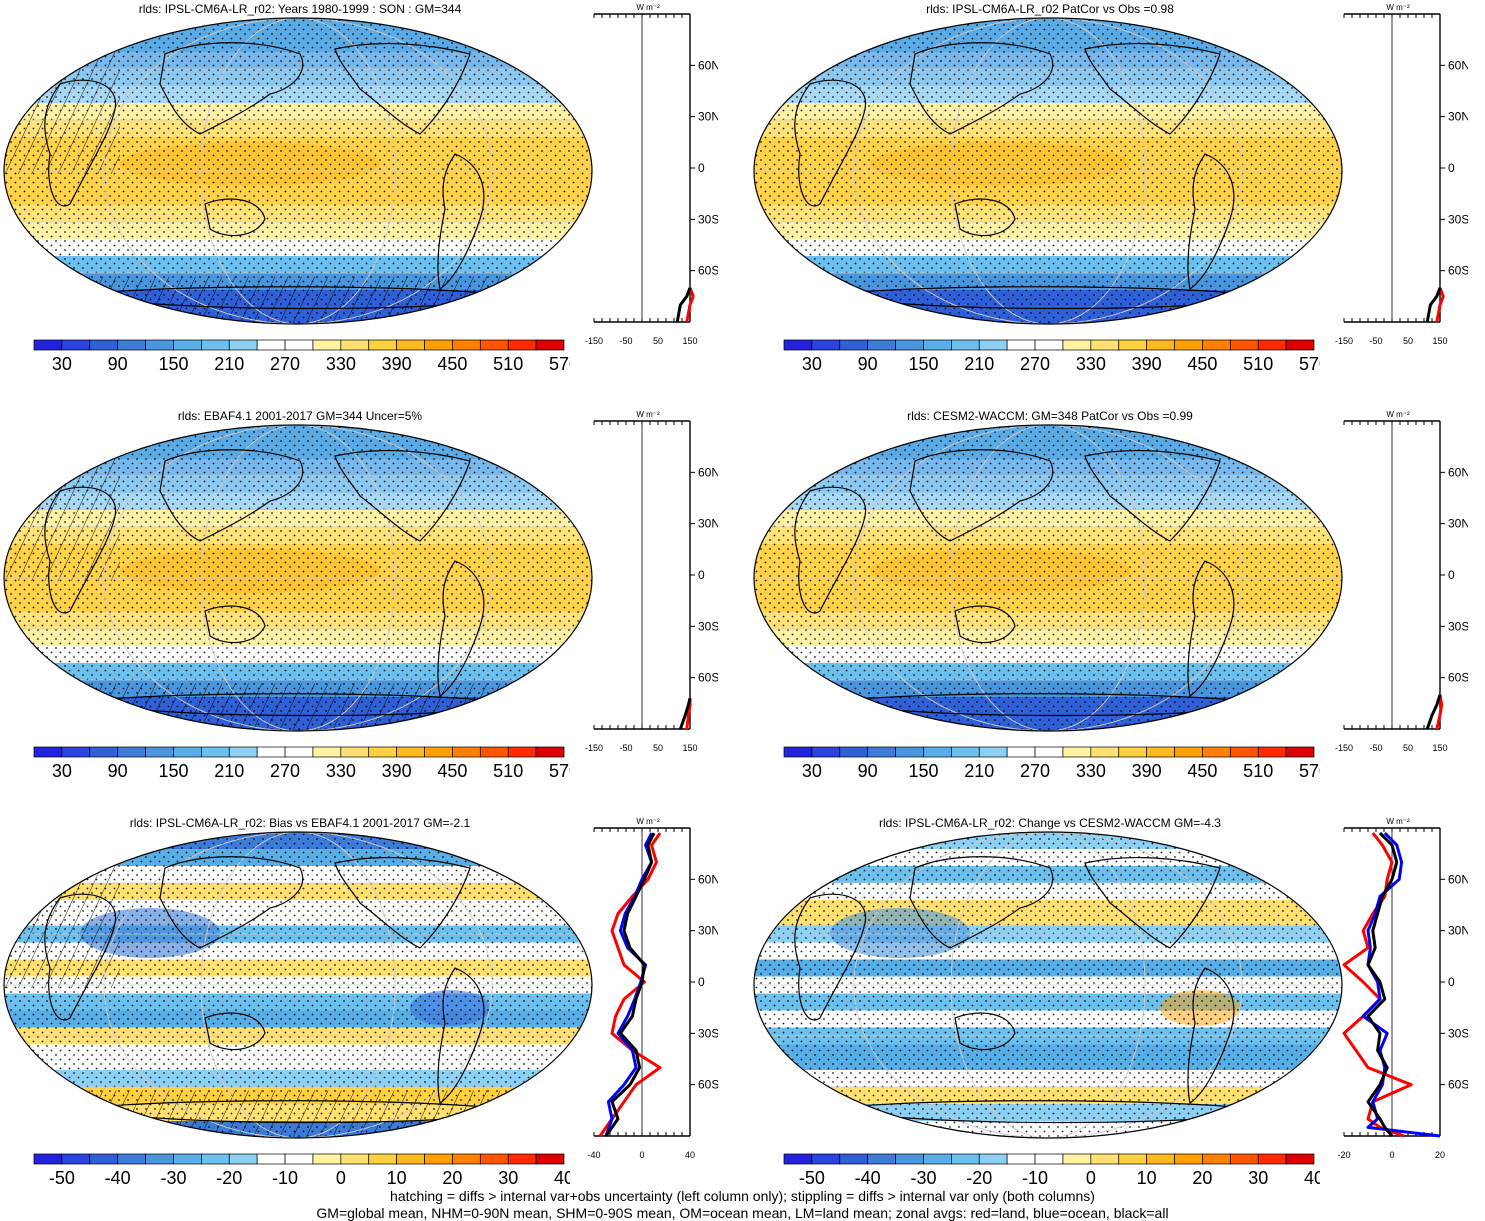  I want to click on zonal-tick-label: 150, so click(1439, 341).